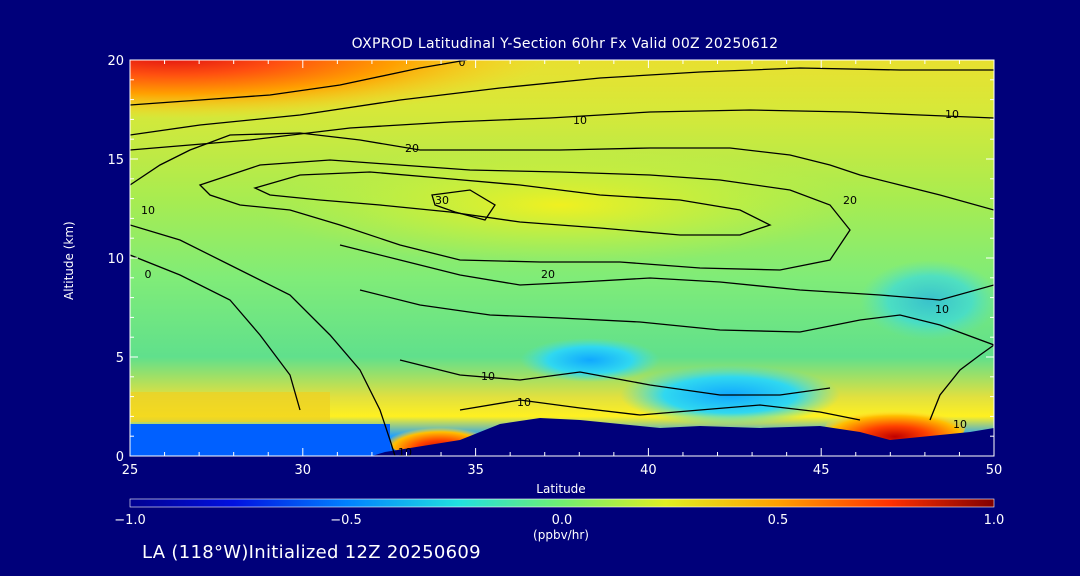 This screenshot has height=576, width=1080. Describe the element at coordinates (683, 437) in the screenshot. I see `terrain` at that location.